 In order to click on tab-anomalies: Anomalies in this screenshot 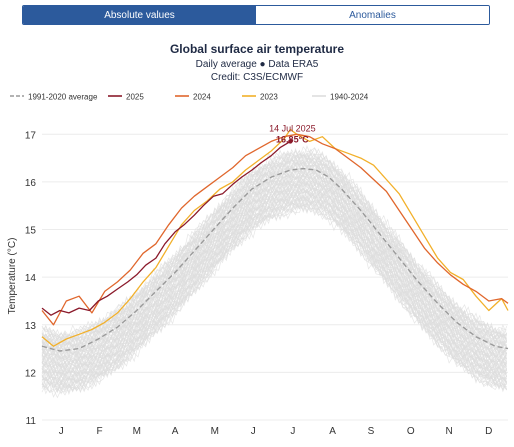, I will do `click(372, 15)`.